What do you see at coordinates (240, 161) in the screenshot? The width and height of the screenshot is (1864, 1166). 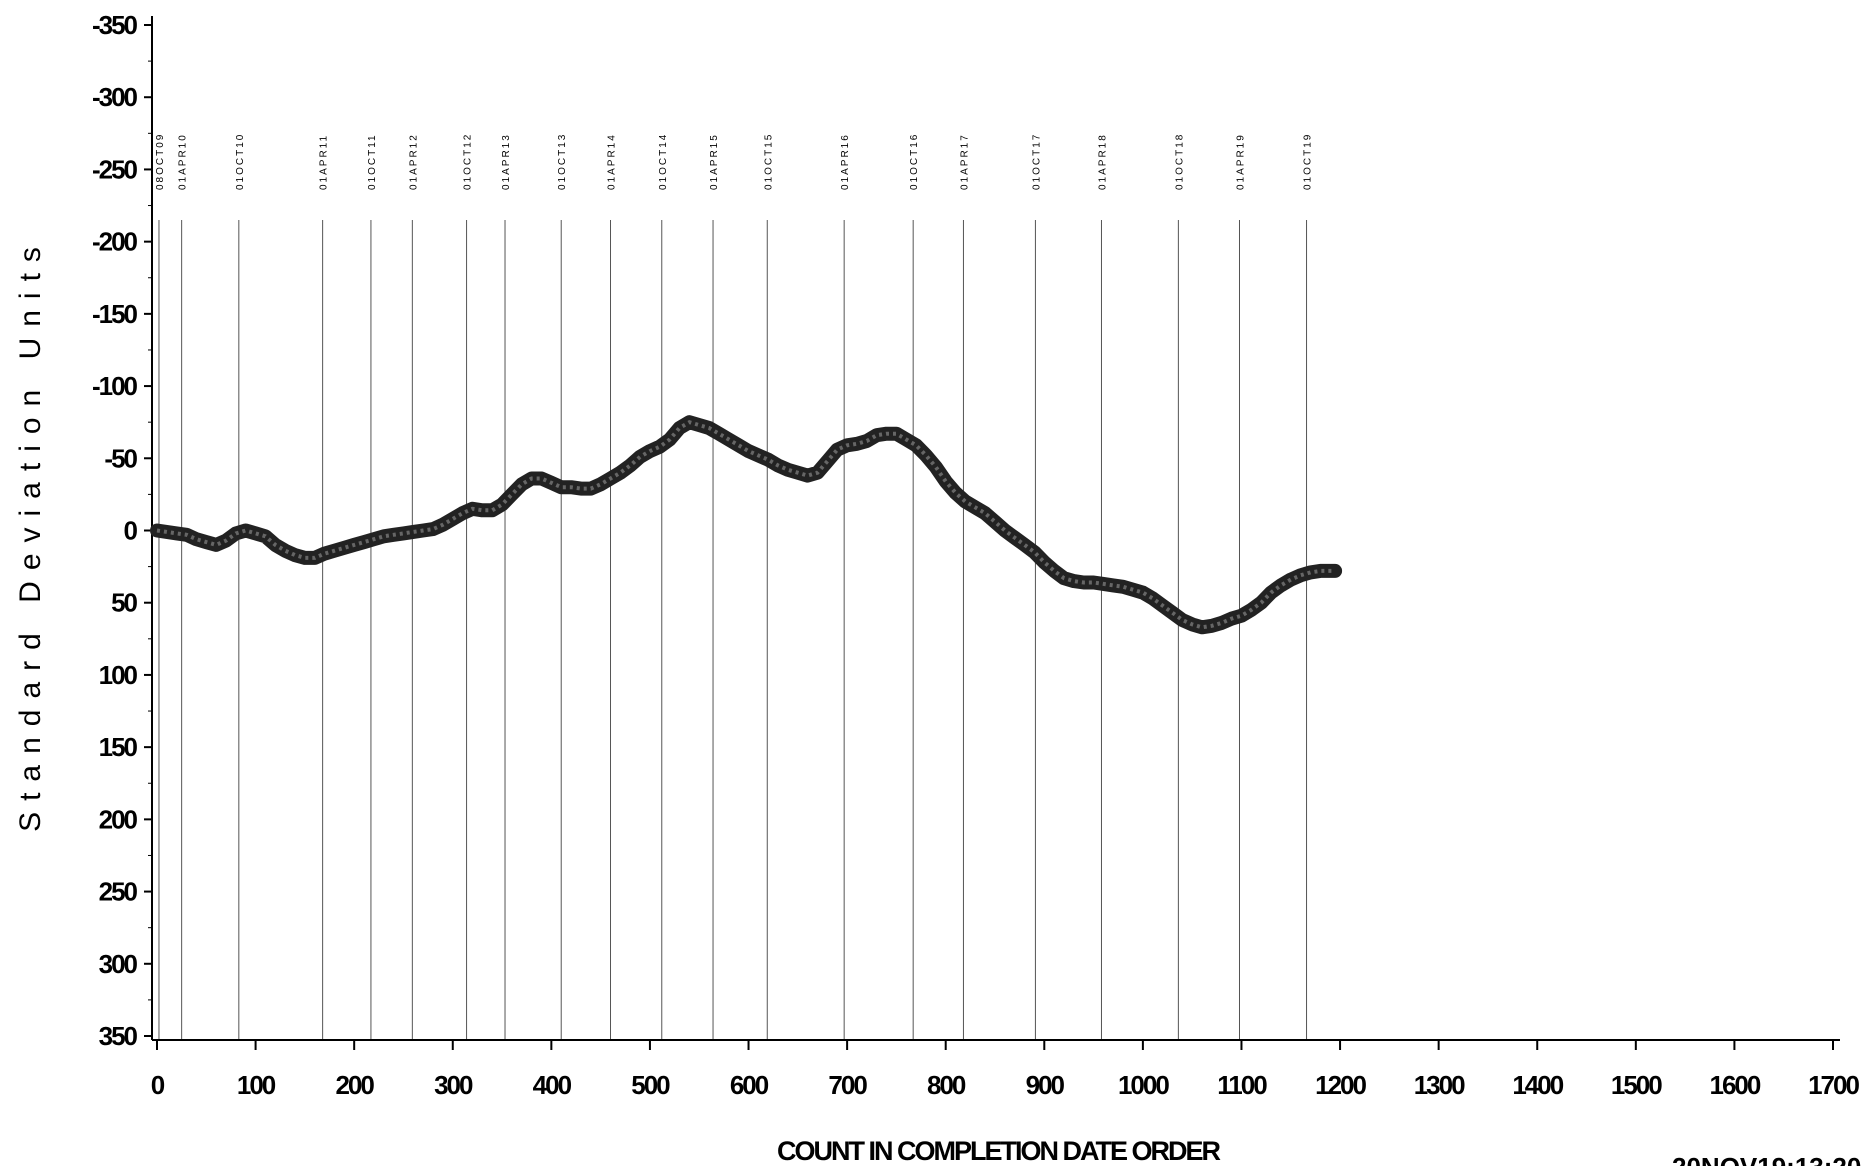 I see `reference-date-label: 01OCT10` at bounding box center [240, 161].